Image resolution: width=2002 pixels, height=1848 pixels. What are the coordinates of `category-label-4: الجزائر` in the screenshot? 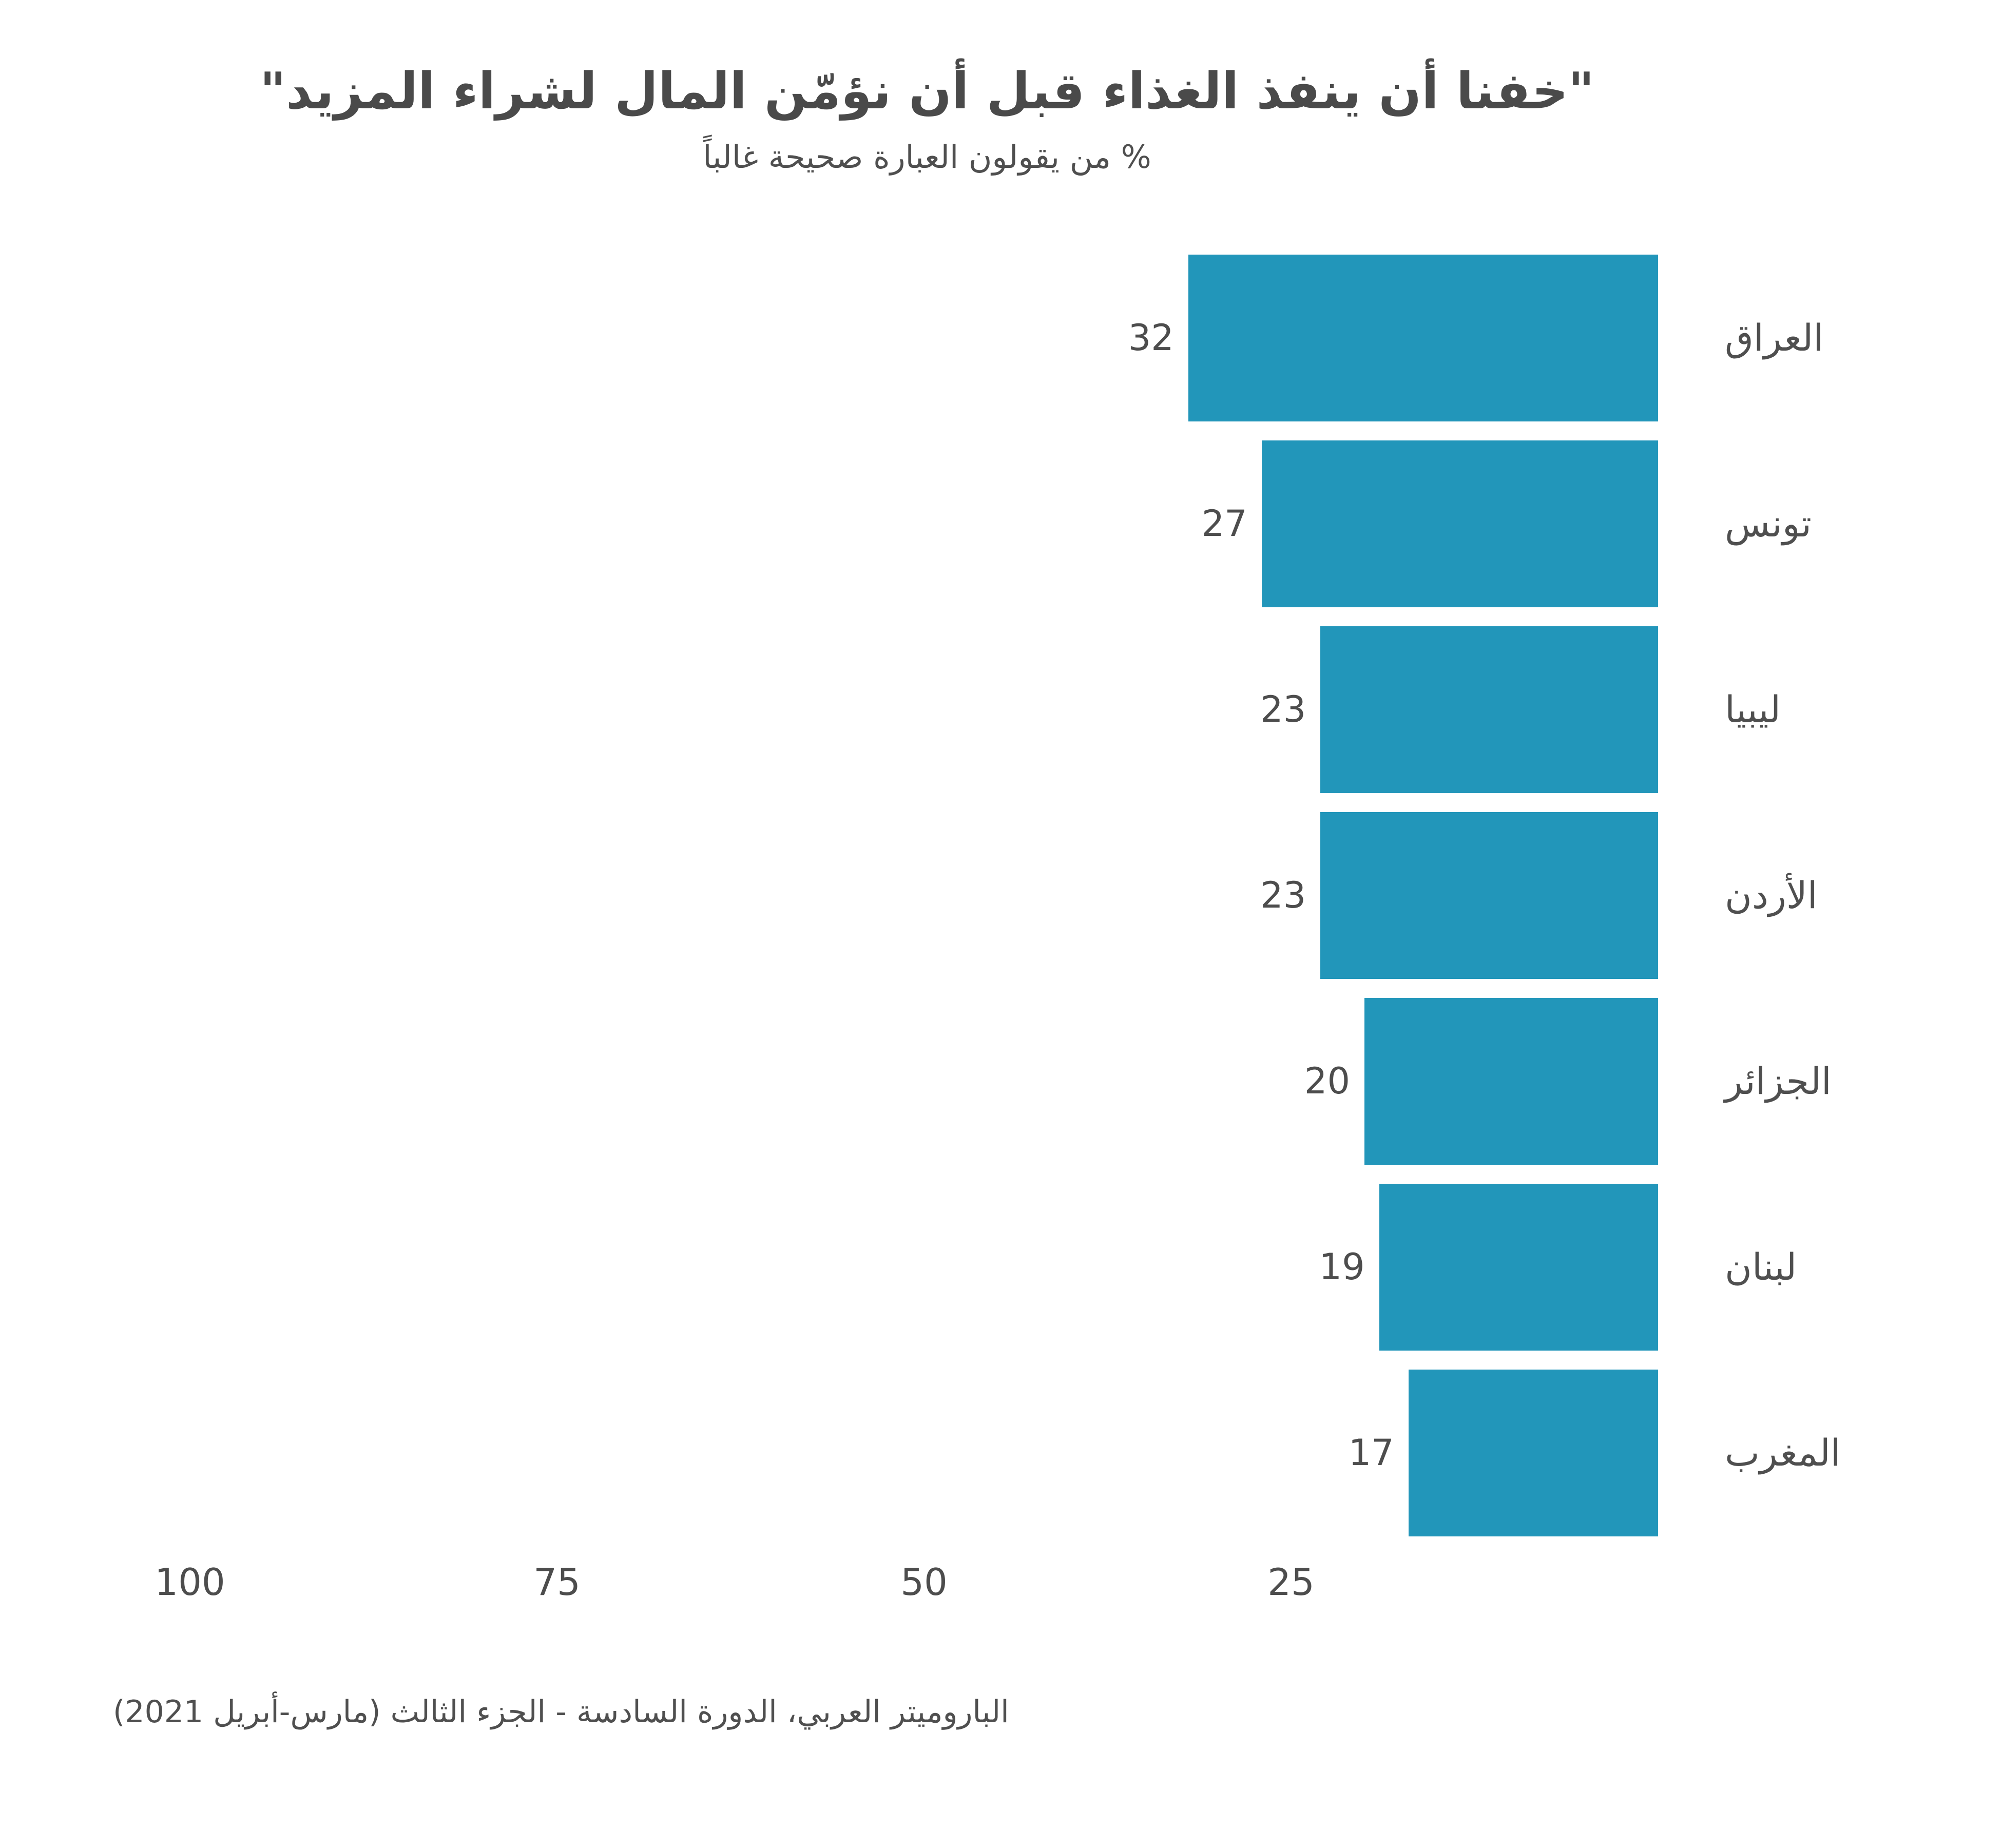 It's located at (1778, 1081).